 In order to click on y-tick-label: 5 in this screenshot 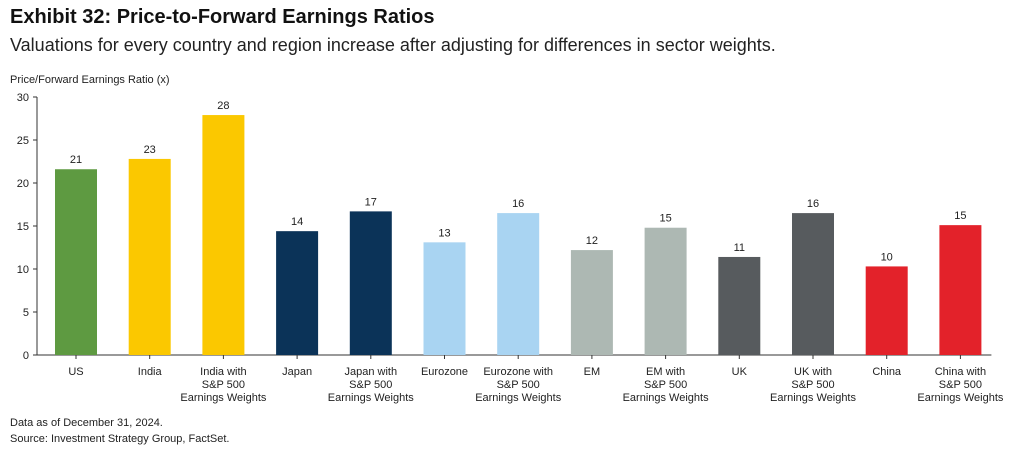, I will do `click(26, 313)`.